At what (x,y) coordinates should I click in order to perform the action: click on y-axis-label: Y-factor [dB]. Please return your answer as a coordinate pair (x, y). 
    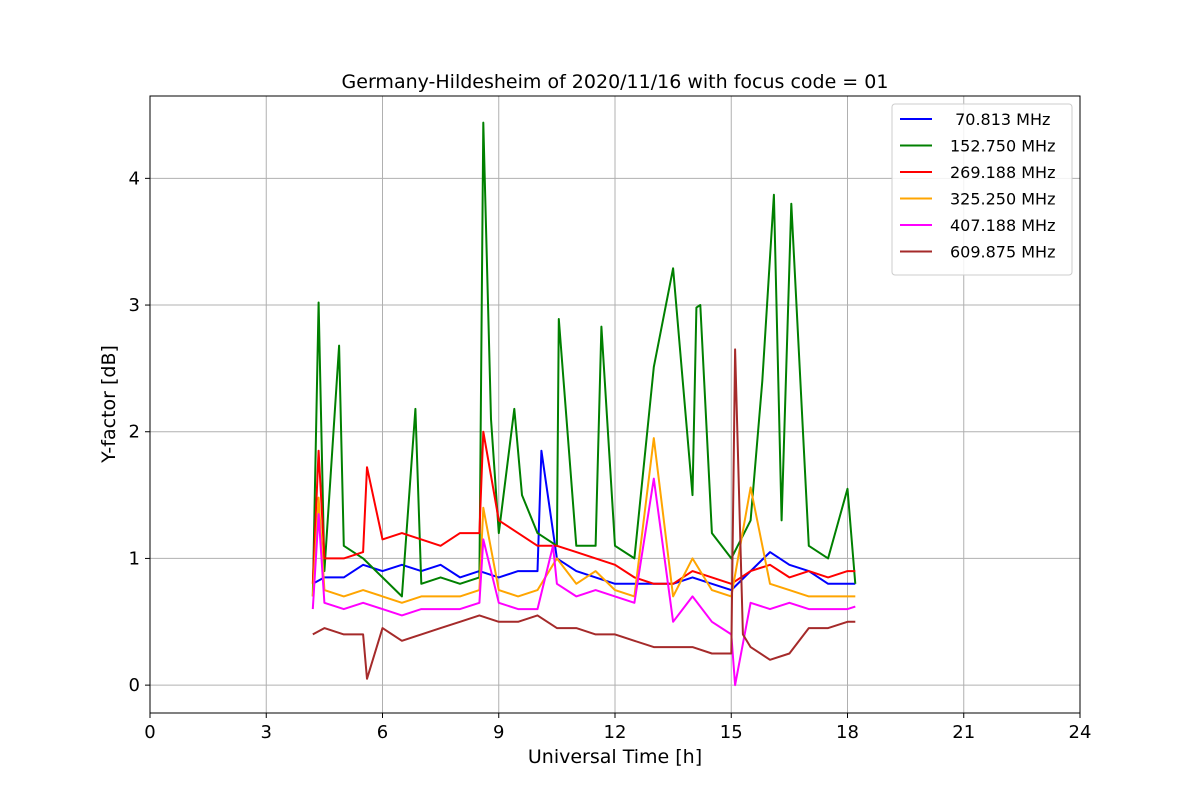
    Looking at the image, I should click on (109, 404).